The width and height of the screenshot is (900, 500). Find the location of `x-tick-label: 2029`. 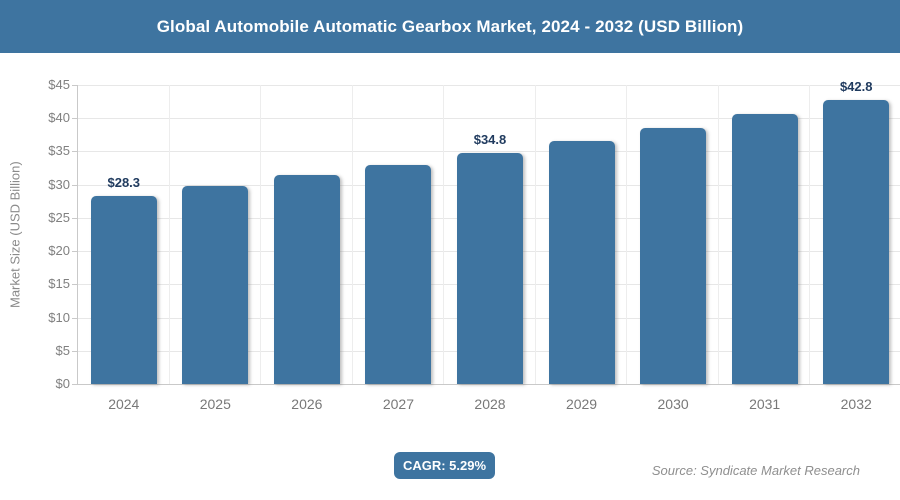

x-tick-label: 2029 is located at coordinates (581, 404).